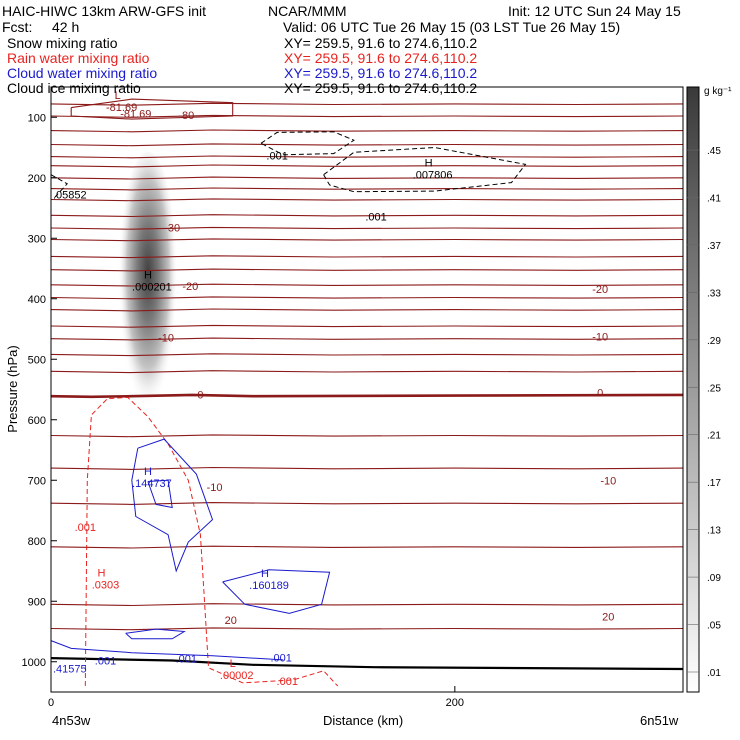 The image size is (740, 740). Describe the element at coordinates (59, 186) in the screenshot. I see `ice-contour-edge` at that location.